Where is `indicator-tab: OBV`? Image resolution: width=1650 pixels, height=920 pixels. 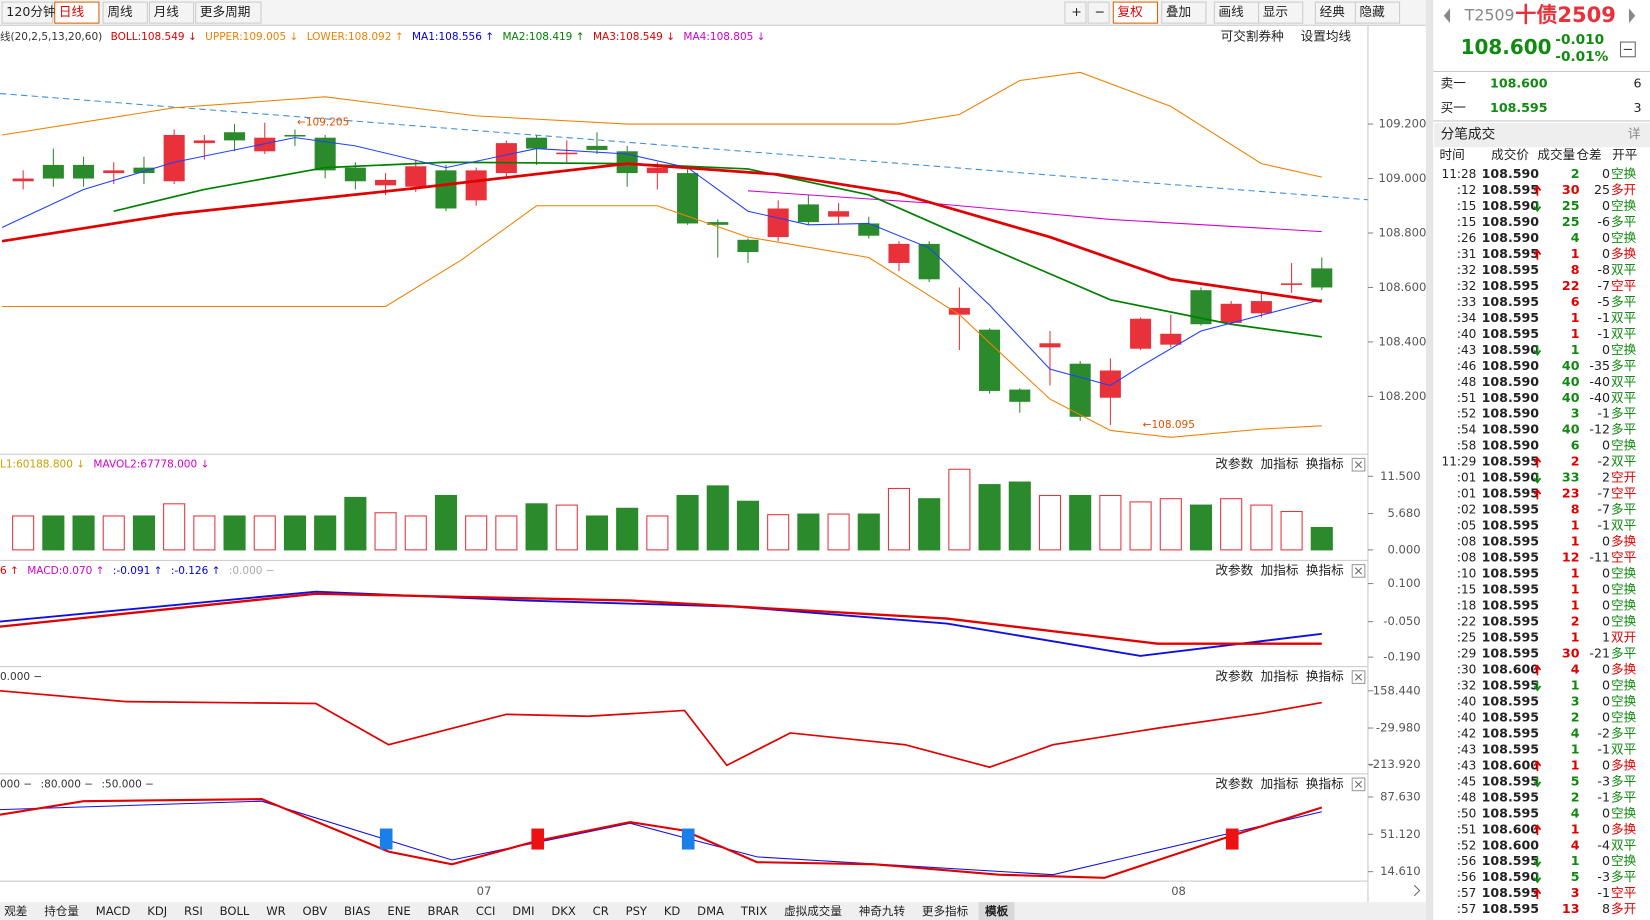
indicator-tab: OBV is located at coordinates (315, 911).